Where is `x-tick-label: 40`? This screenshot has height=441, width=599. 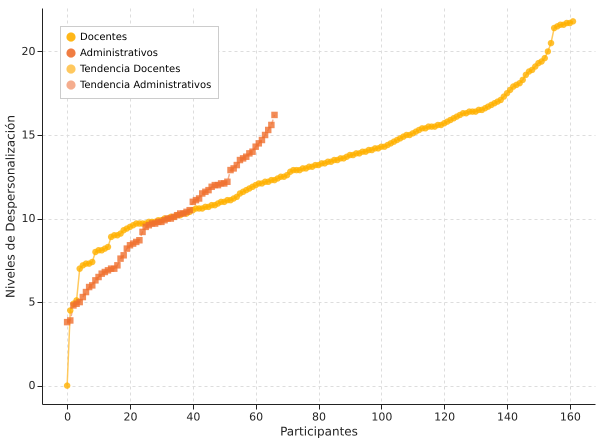
x-tick-label: 40 is located at coordinates (193, 417).